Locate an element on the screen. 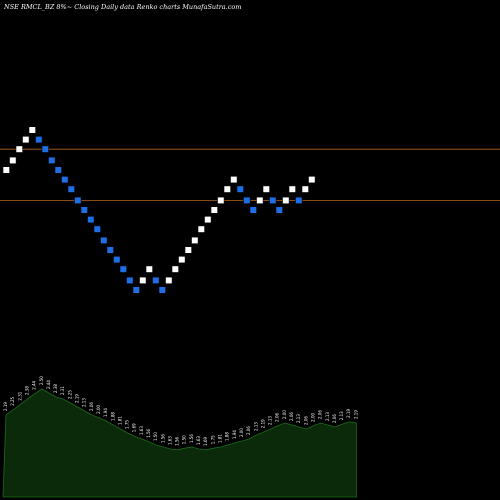 The width and height of the screenshot is (500, 500). volume-label: 2.31 is located at coordinates (19, 395).